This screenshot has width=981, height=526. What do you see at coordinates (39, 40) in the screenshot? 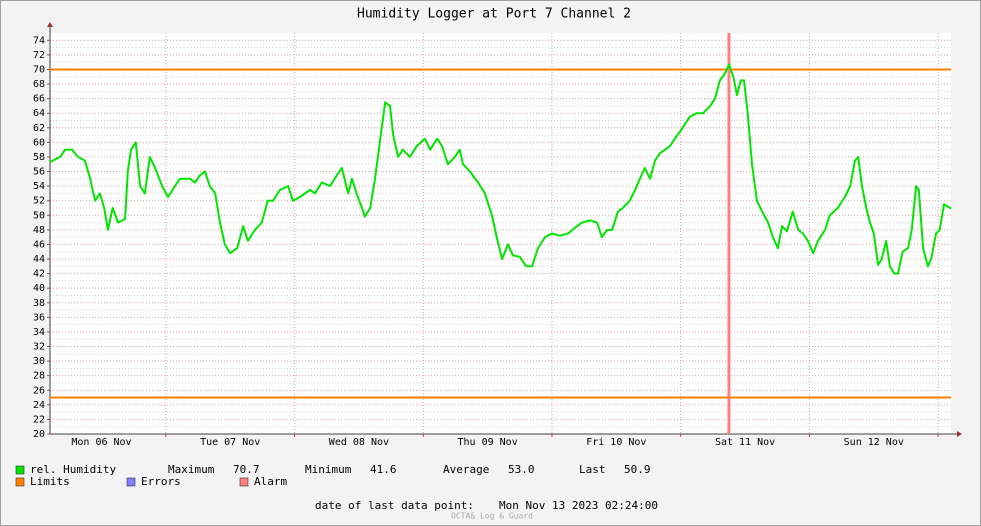
I see `y-tick-label: 74` at bounding box center [39, 40].